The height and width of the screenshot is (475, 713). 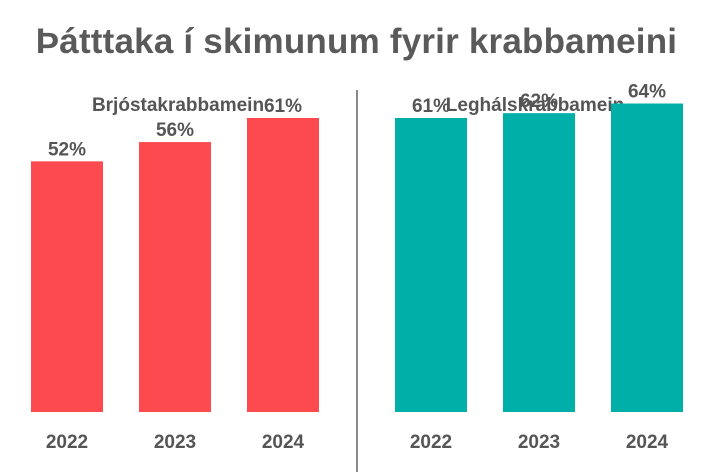 I want to click on data-label-2023: 62%, so click(x=539, y=101).